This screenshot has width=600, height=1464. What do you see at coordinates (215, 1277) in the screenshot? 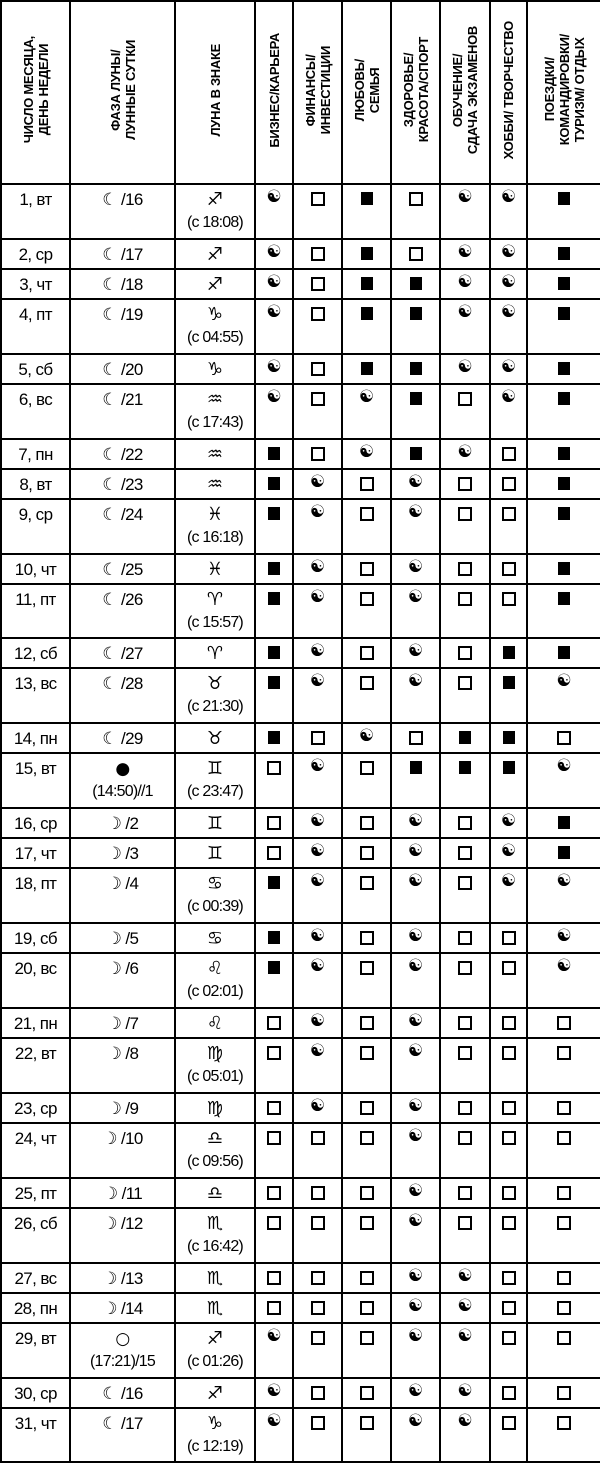
I see `sign-cell: ♏︎` at bounding box center [215, 1277].